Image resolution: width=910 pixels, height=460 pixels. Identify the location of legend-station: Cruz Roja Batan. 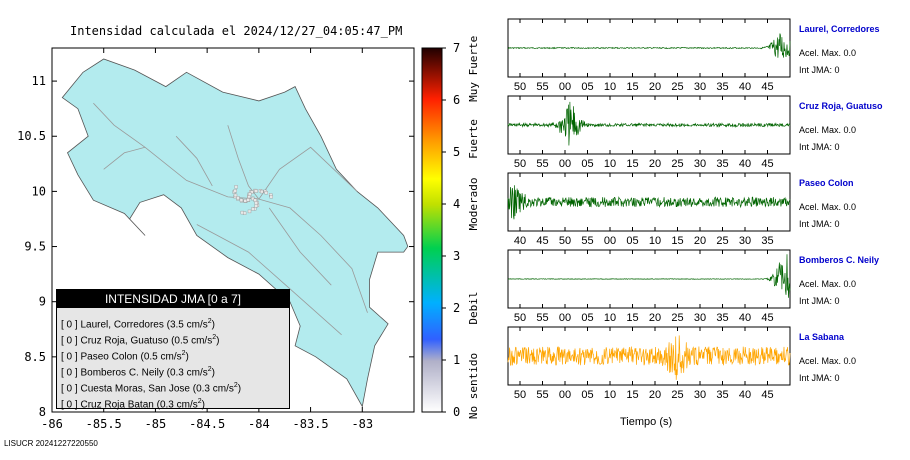
(117, 405).